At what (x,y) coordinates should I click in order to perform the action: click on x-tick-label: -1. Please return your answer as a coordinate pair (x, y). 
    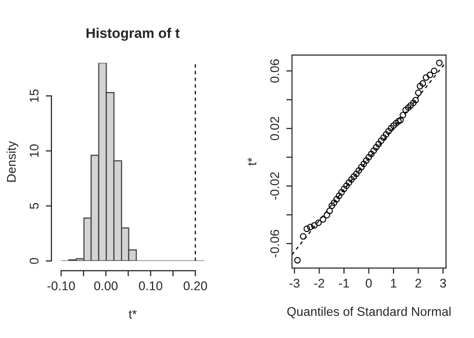
    Looking at the image, I should click on (343, 283).